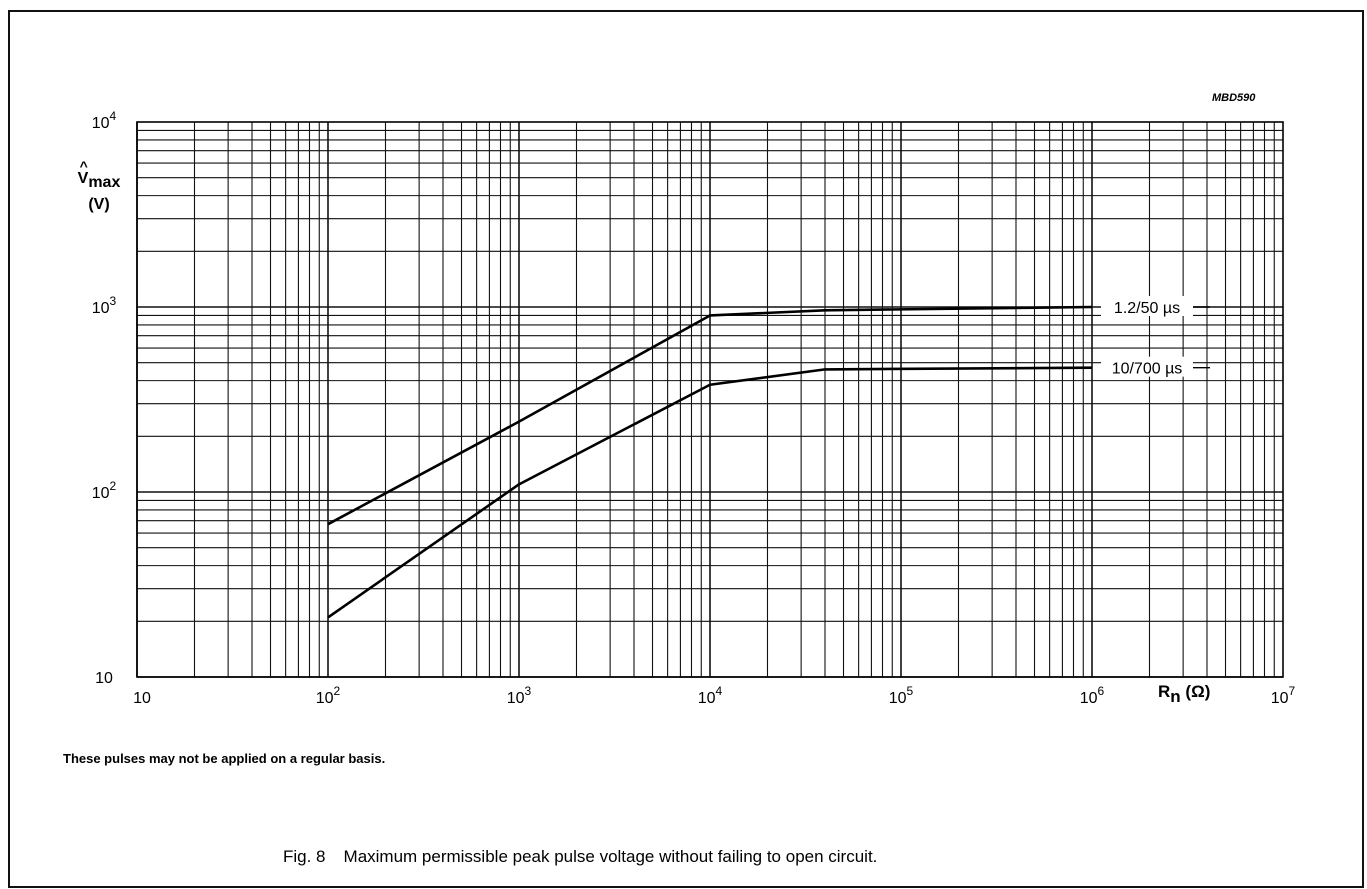  I want to click on y-axis-symbol: V, so click(83, 178).